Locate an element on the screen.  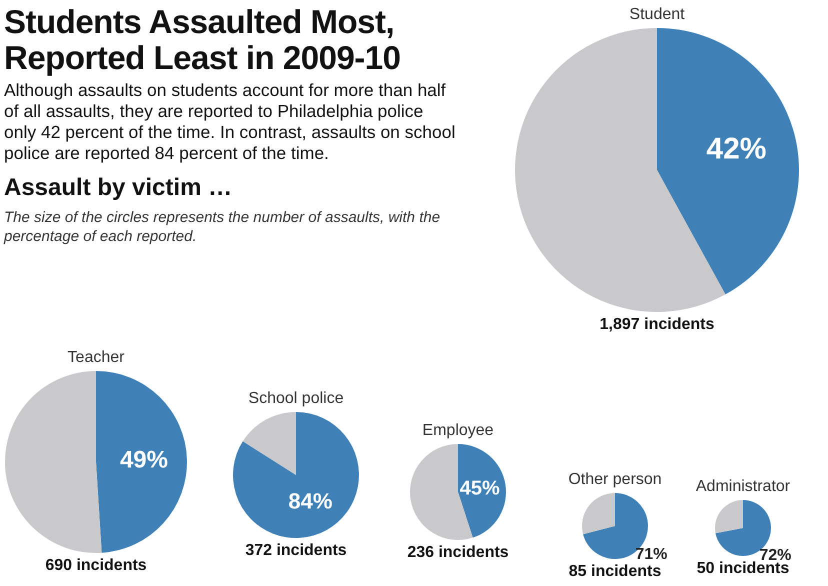
chart-title: Other person is located at coordinates (615, 479).